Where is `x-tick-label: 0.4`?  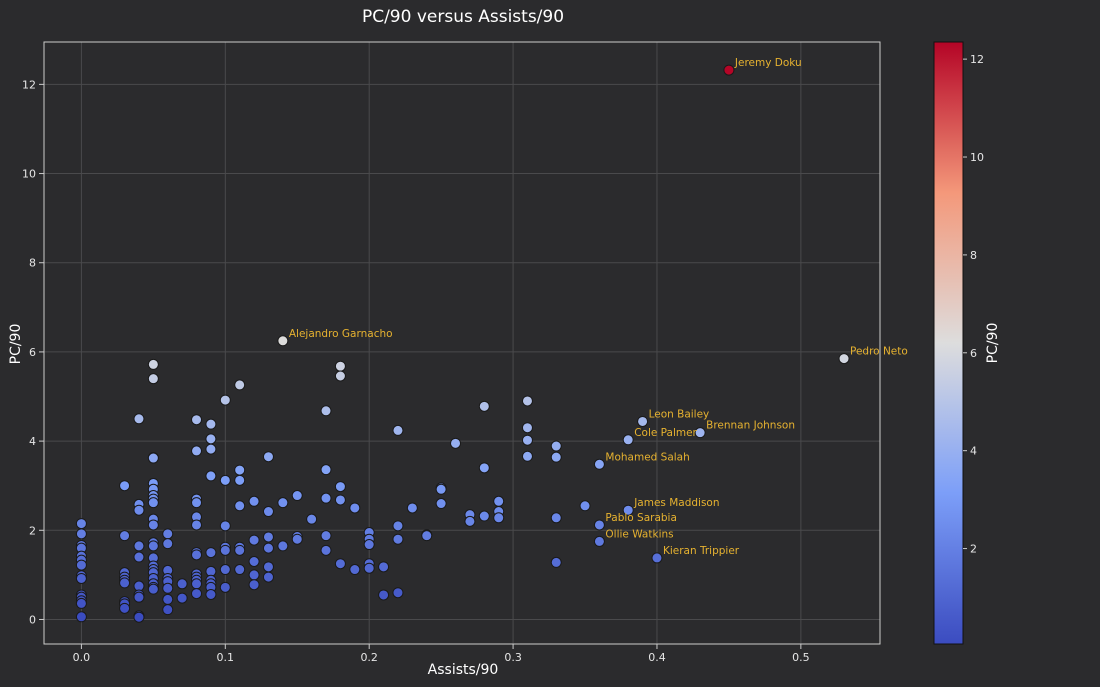 x-tick-label: 0.4 is located at coordinates (657, 657).